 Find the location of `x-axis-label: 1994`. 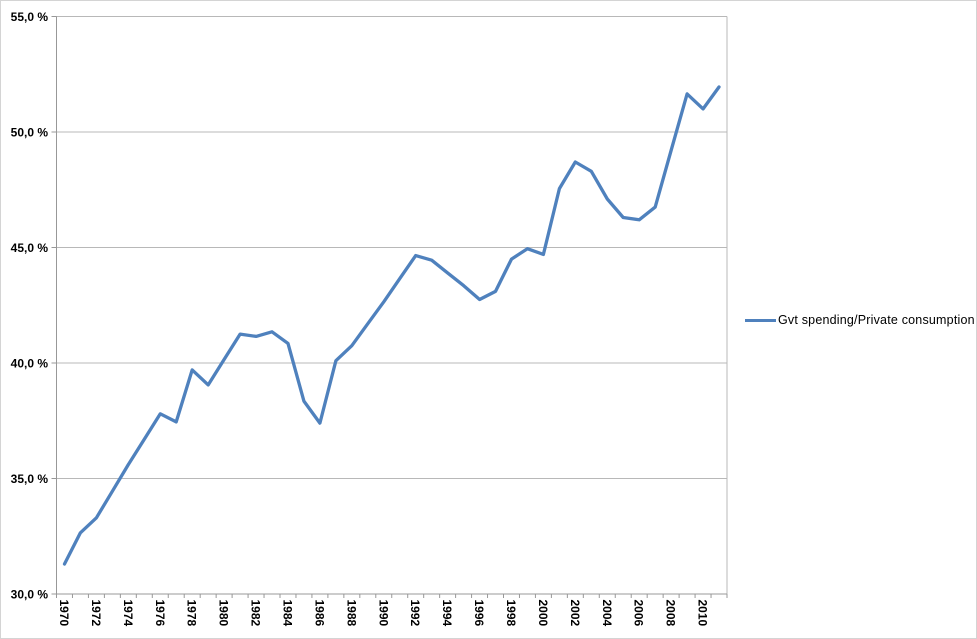

x-axis-label: 1994 is located at coordinates (447, 613).